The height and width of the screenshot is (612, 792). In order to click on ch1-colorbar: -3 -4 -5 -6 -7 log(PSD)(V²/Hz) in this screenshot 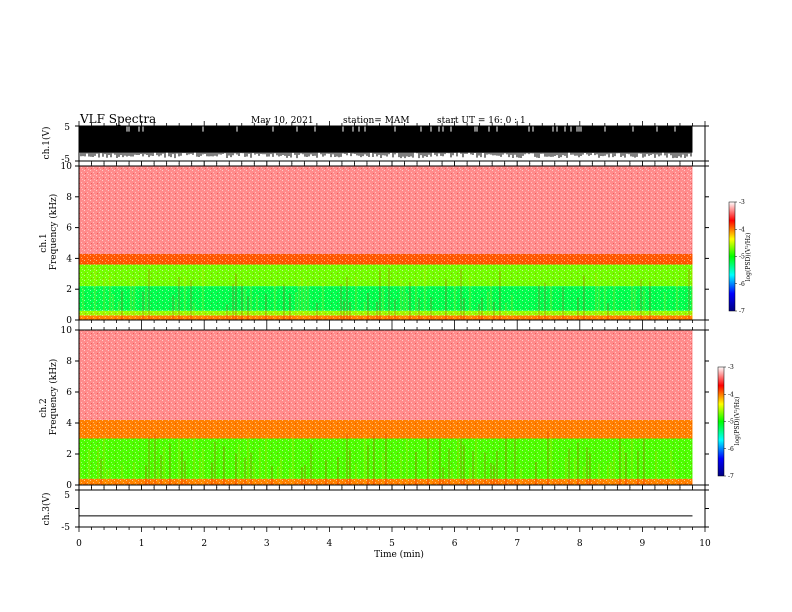, I will do `click(740, 257)`.